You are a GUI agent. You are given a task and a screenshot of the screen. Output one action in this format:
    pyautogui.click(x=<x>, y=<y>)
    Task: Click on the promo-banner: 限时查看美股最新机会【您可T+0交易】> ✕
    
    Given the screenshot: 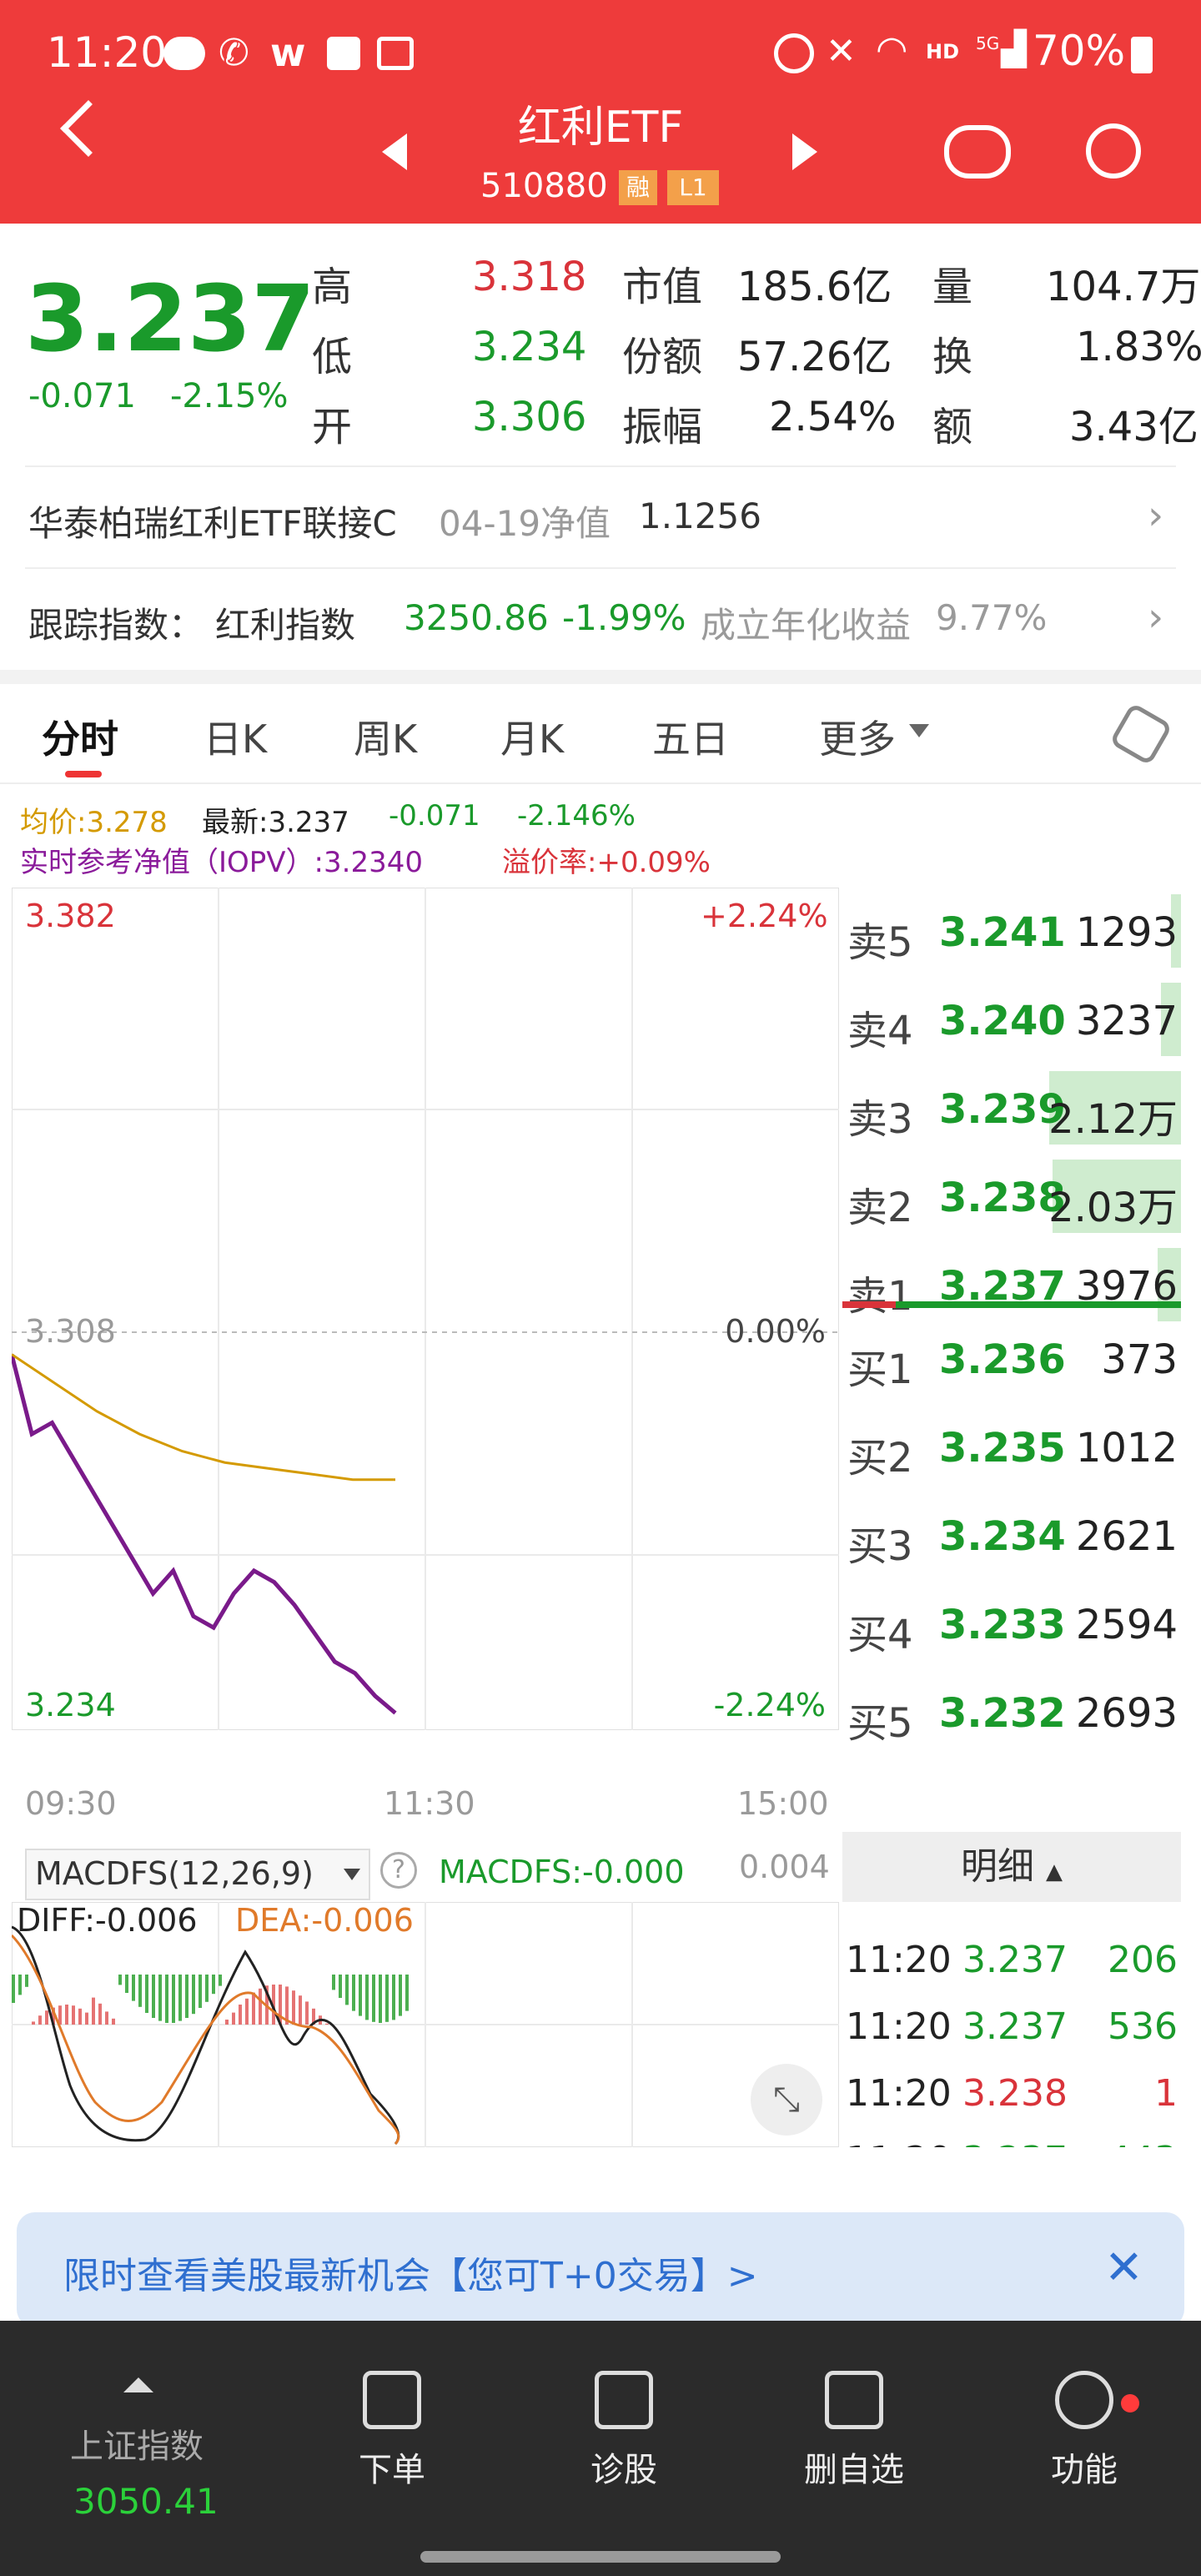 What is the action you would take?
    pyautogui.click(x=601, y=2269)
    